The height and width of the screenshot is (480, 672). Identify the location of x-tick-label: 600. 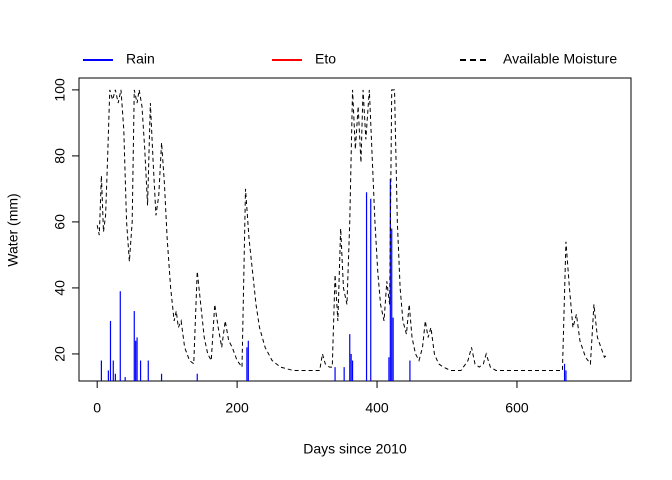
(517, 408).